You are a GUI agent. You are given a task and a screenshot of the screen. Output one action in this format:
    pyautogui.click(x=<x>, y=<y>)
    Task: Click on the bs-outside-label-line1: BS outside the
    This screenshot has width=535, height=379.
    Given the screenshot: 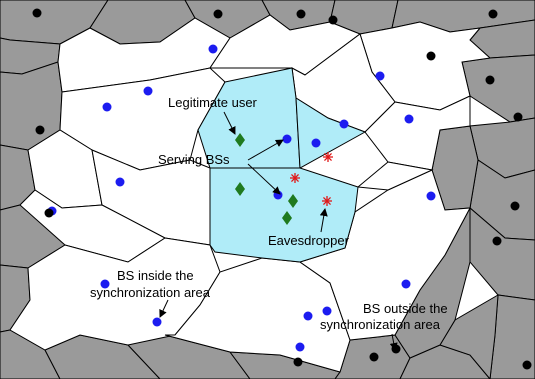 What is the action you would take?
    pyautogui.click(x=405, y=308)
    